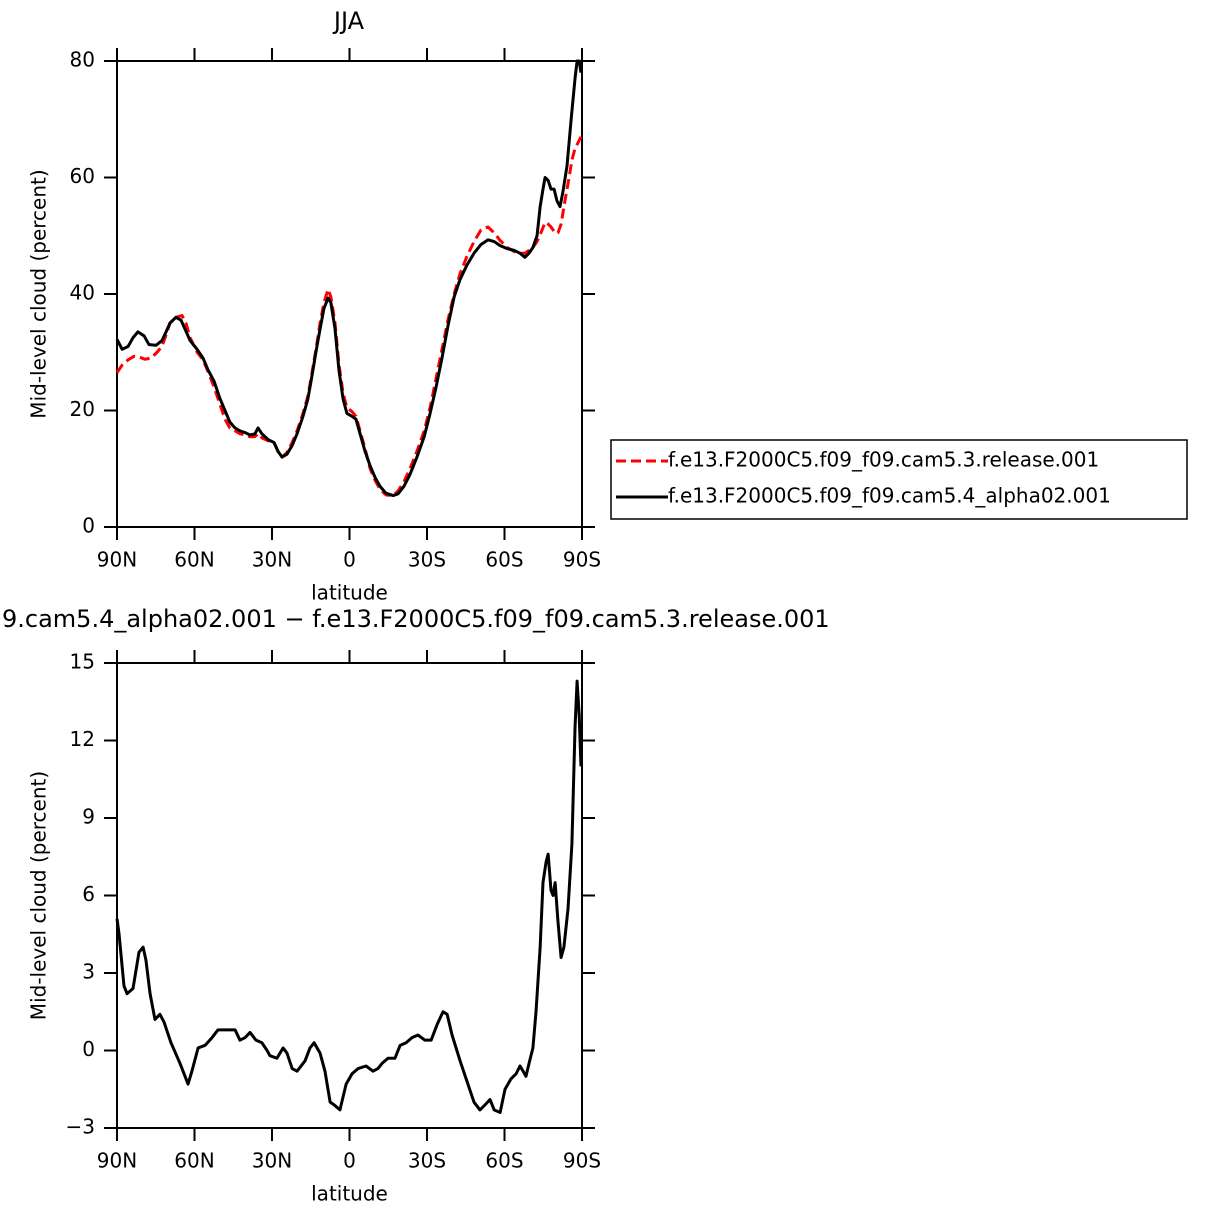  I want to click on y-tick-label: −3, so click(80, 1127).